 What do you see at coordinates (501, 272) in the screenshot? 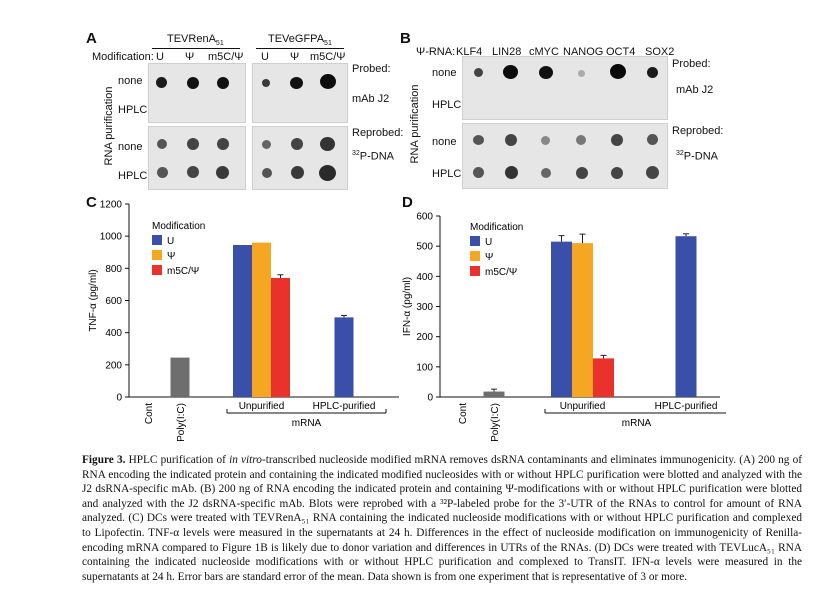
I see `legend-label: m5C/Ψ` at bounding box center [501, 272].